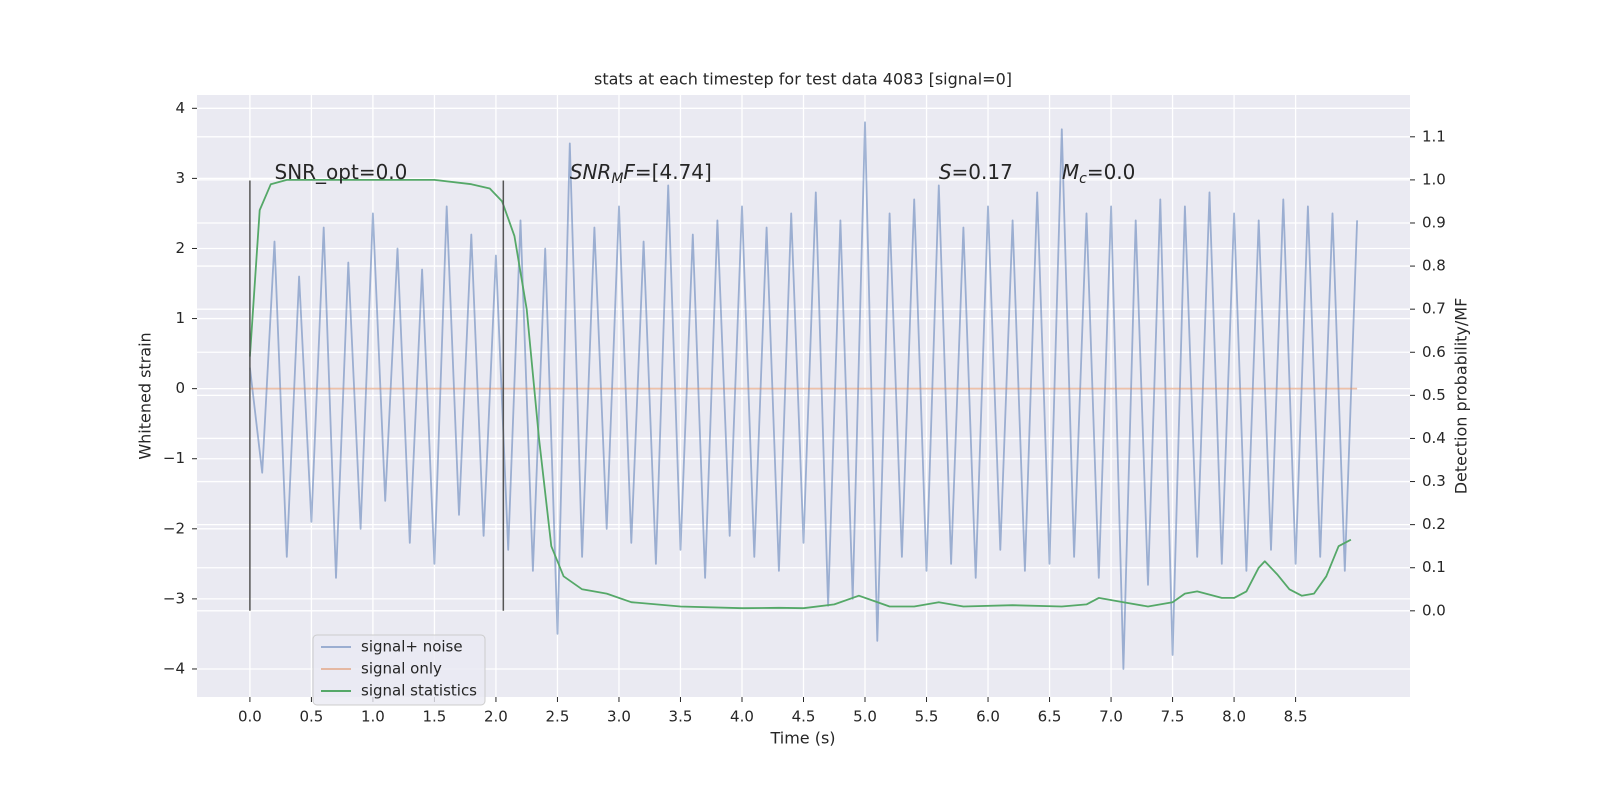  Describe the element at coordinates (1173, 717) in the screenshot. I see `x-tick-label: 7.5` at that location.